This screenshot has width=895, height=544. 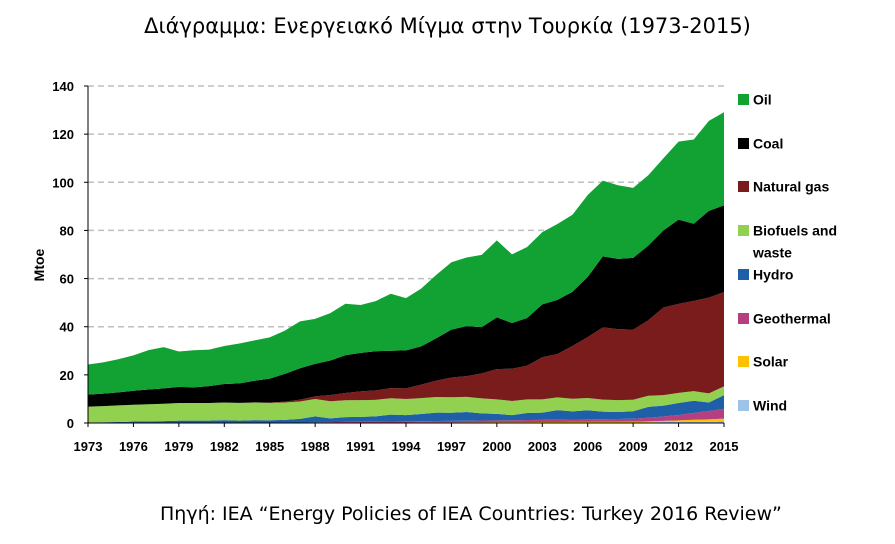 I want to click on y-tick-label: 60, so click(x=67, y=279).